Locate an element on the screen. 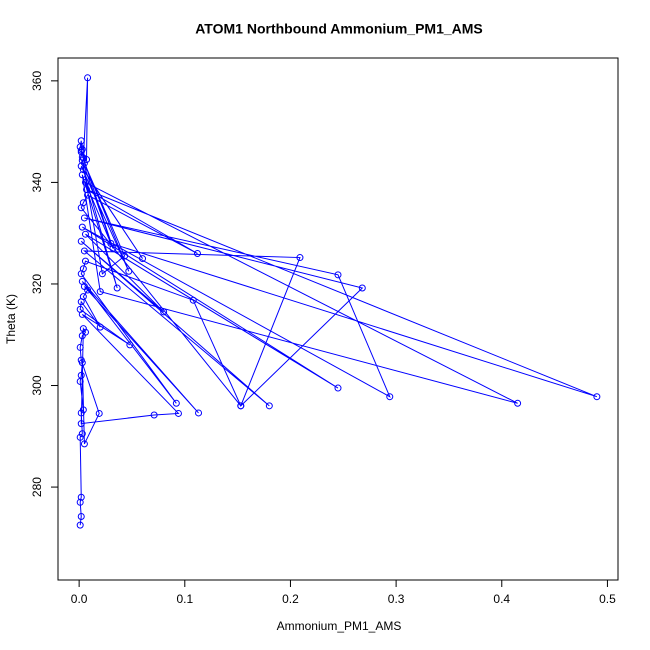 This screenshot has height=650, width=650. y-tick-label: 360 is located at coordinates (37, 81).